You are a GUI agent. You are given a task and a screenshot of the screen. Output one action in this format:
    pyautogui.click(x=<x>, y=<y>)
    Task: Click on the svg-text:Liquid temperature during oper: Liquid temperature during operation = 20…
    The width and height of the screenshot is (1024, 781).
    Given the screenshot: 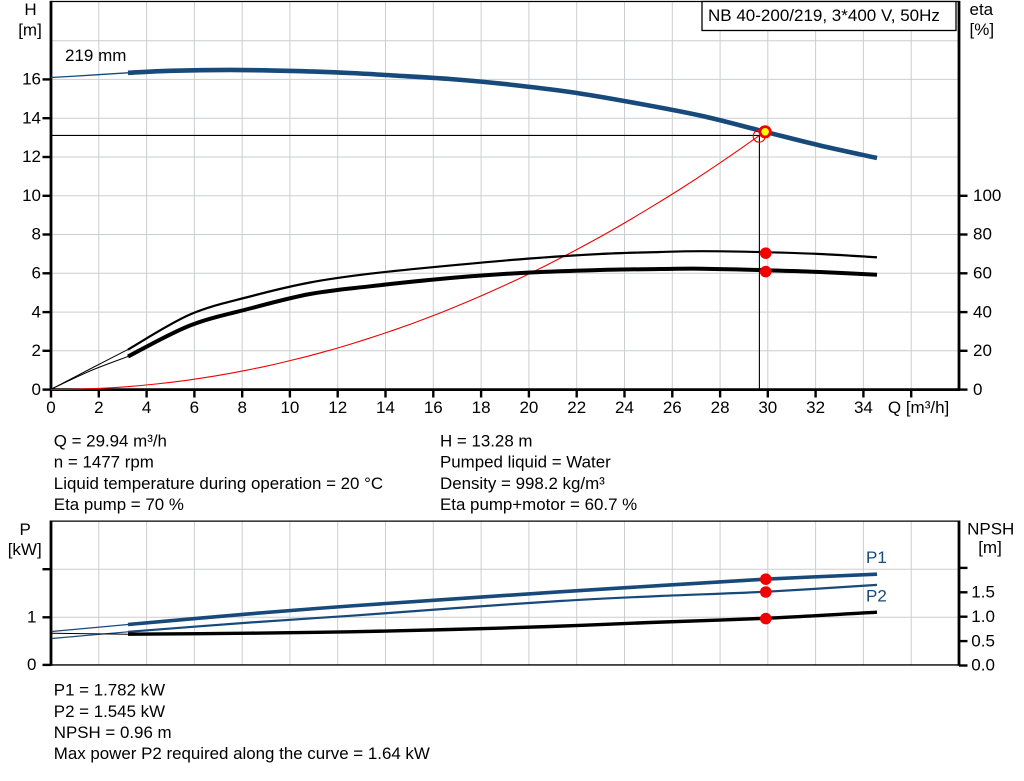 What is the action you would take?
    pyautogui.click(x=218, y=483)
    